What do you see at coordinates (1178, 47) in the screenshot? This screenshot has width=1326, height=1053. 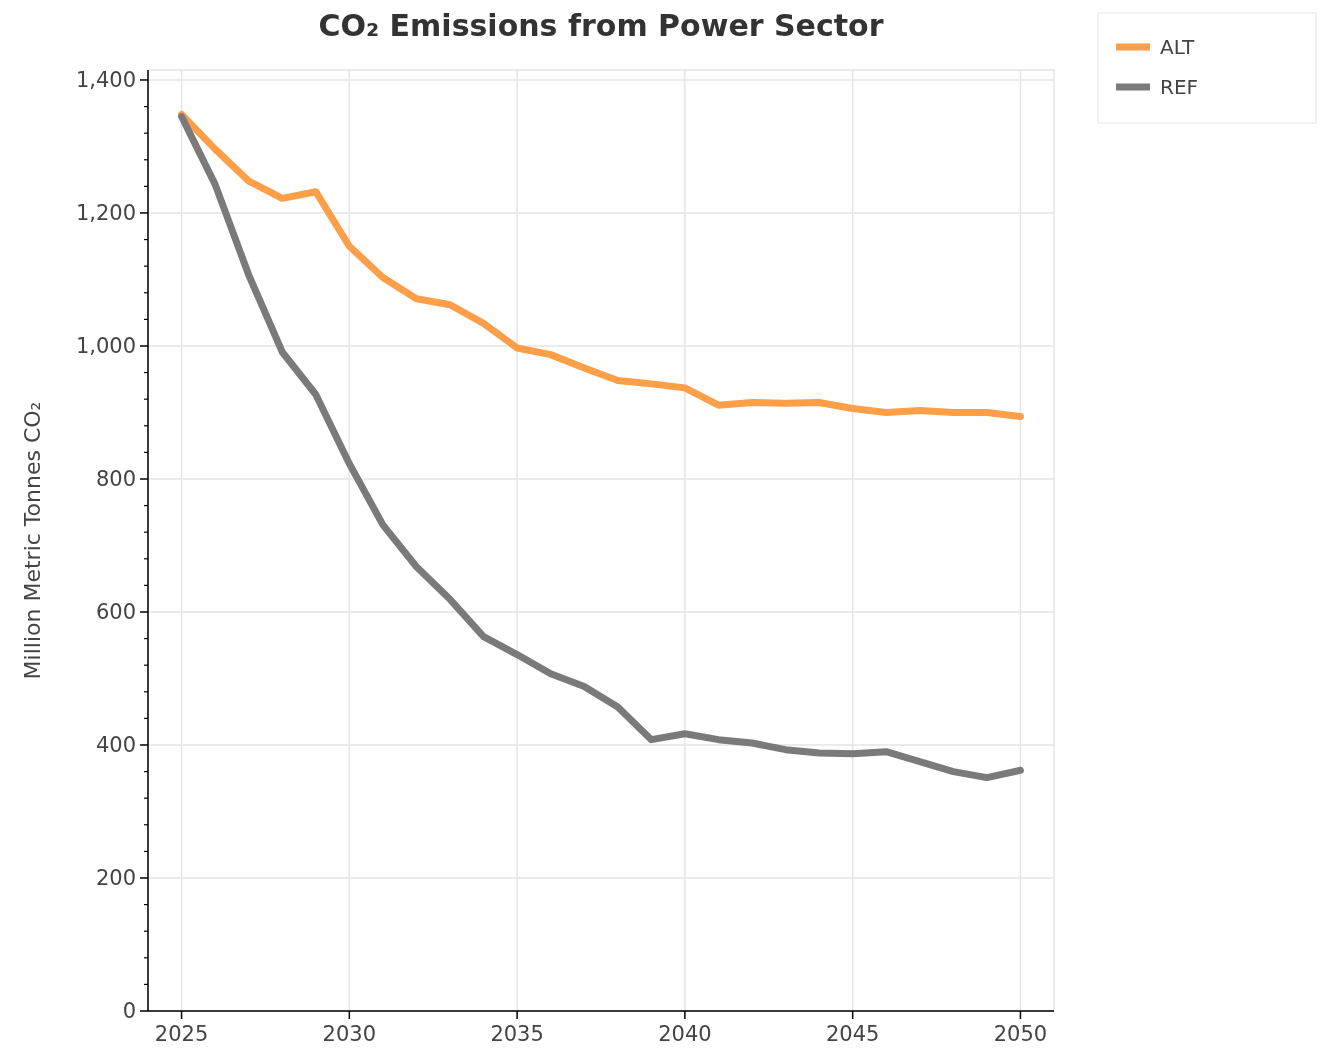 I see `legend-label: ALT` at bounding box center [1178, 47].